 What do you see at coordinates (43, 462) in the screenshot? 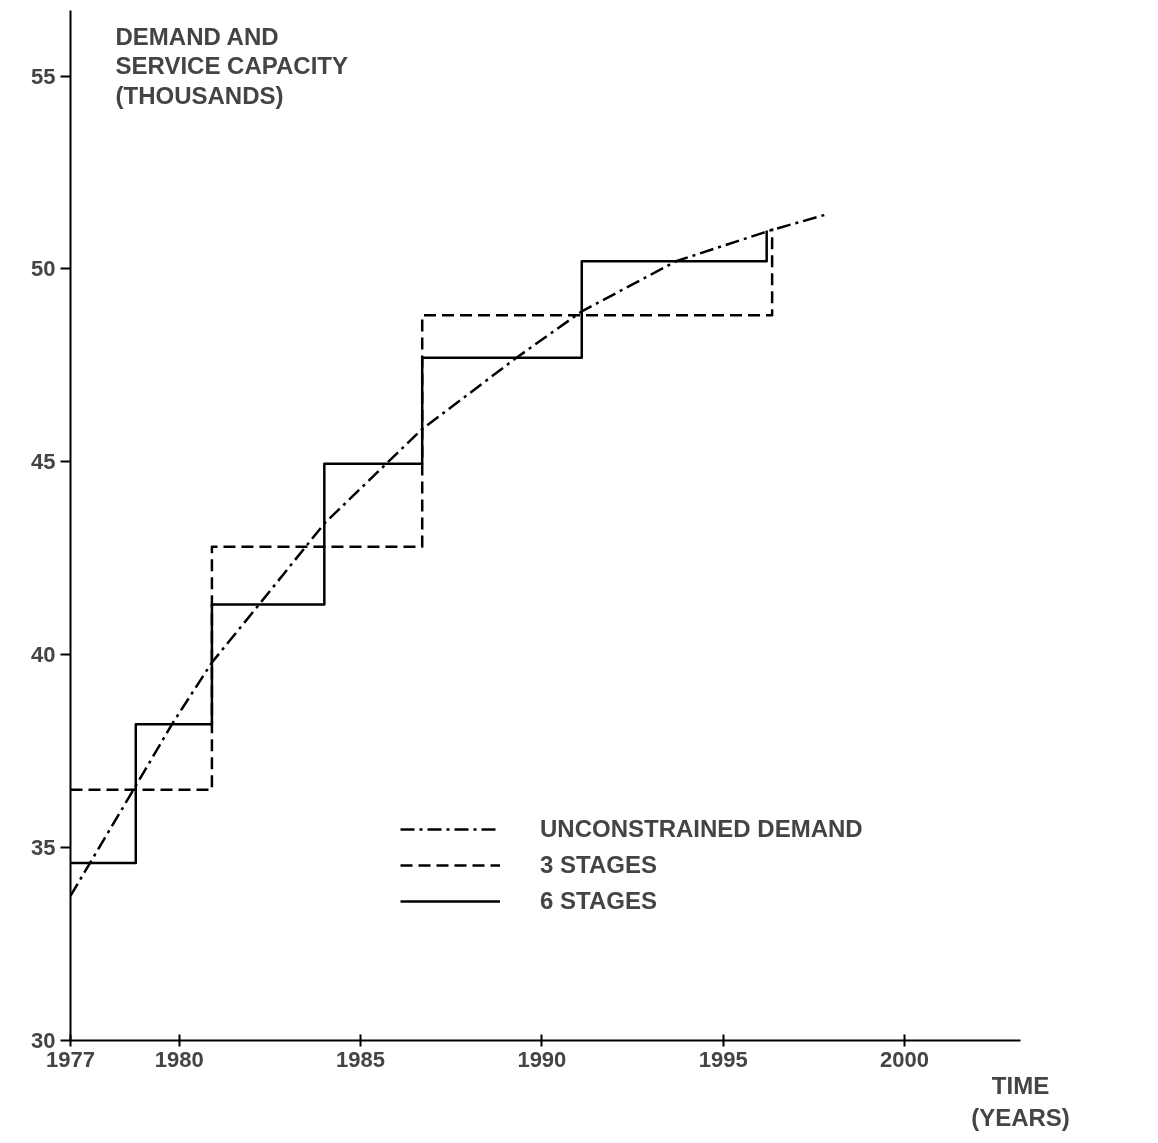
I see `y-tick-label: 45` at bounding box center [43, 462].